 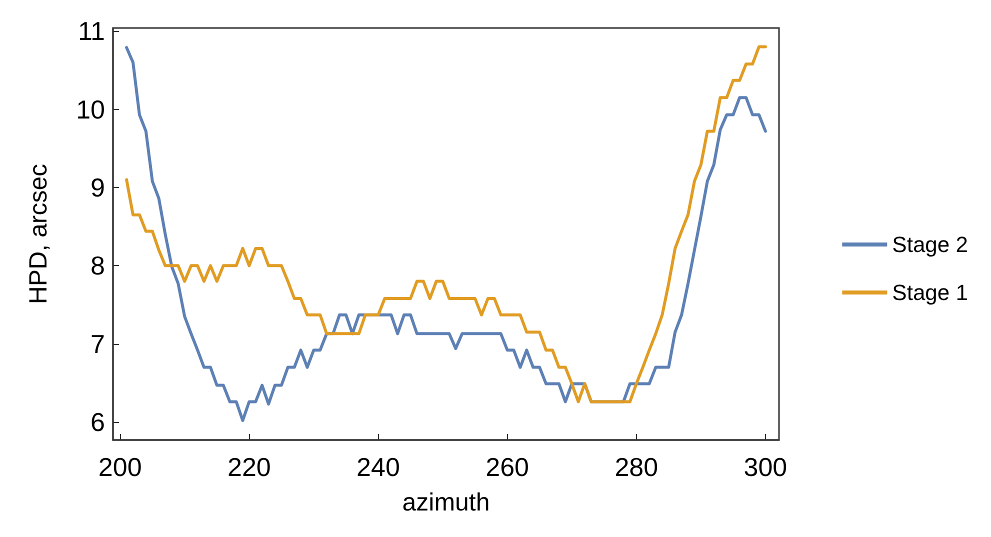 I want to click on y-tick-label: 6, so click(x=97, y=422).